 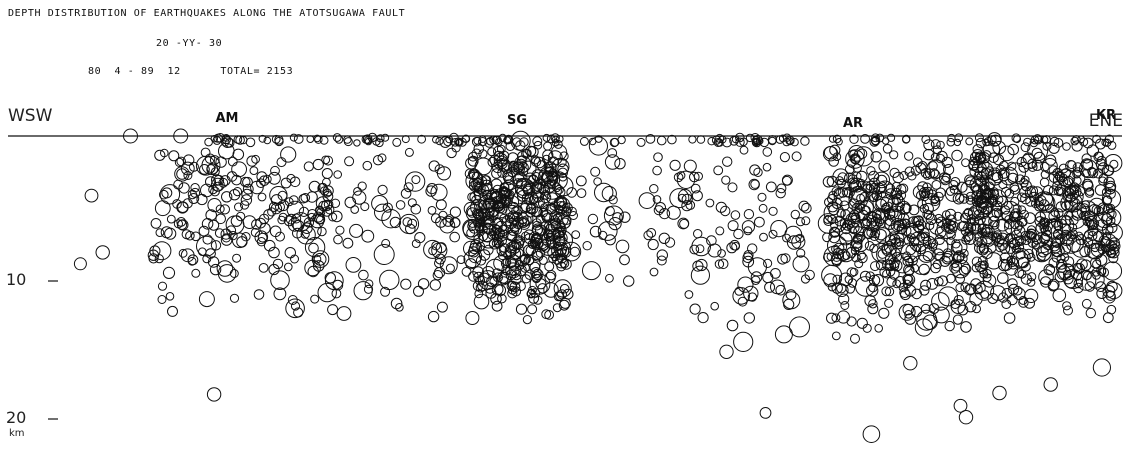 I want to click on y-tick-label-10: 10, so click(x=16, y=279).